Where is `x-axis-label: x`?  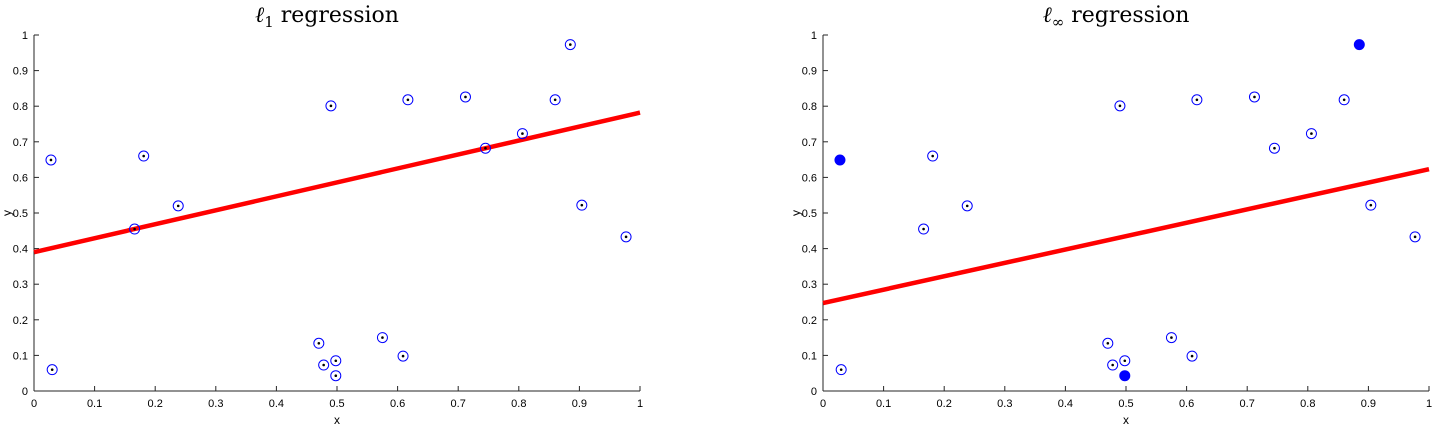
x-axis-label: x is located at coordinates (1126, 420).